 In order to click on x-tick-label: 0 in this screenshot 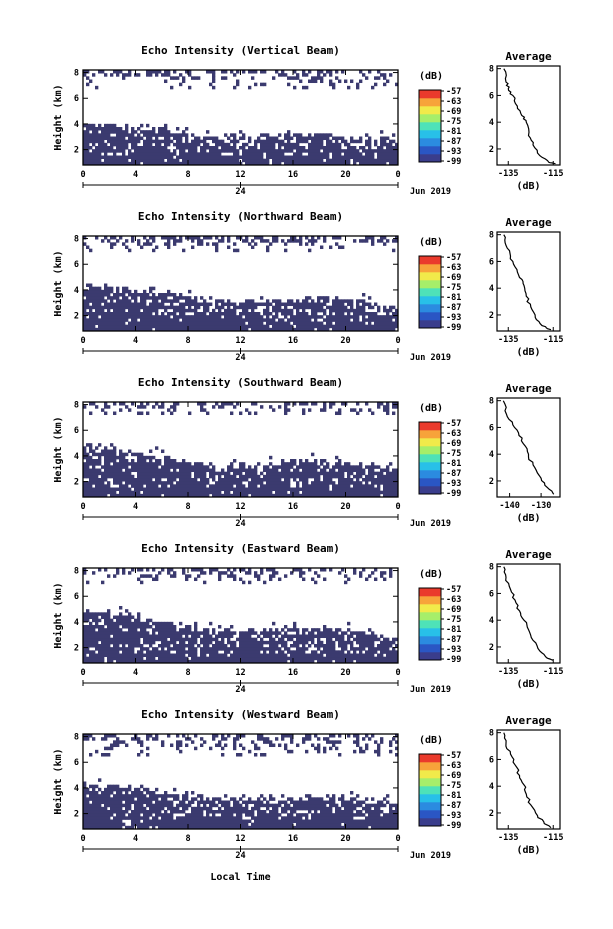, I will do `click(82, 341)`.